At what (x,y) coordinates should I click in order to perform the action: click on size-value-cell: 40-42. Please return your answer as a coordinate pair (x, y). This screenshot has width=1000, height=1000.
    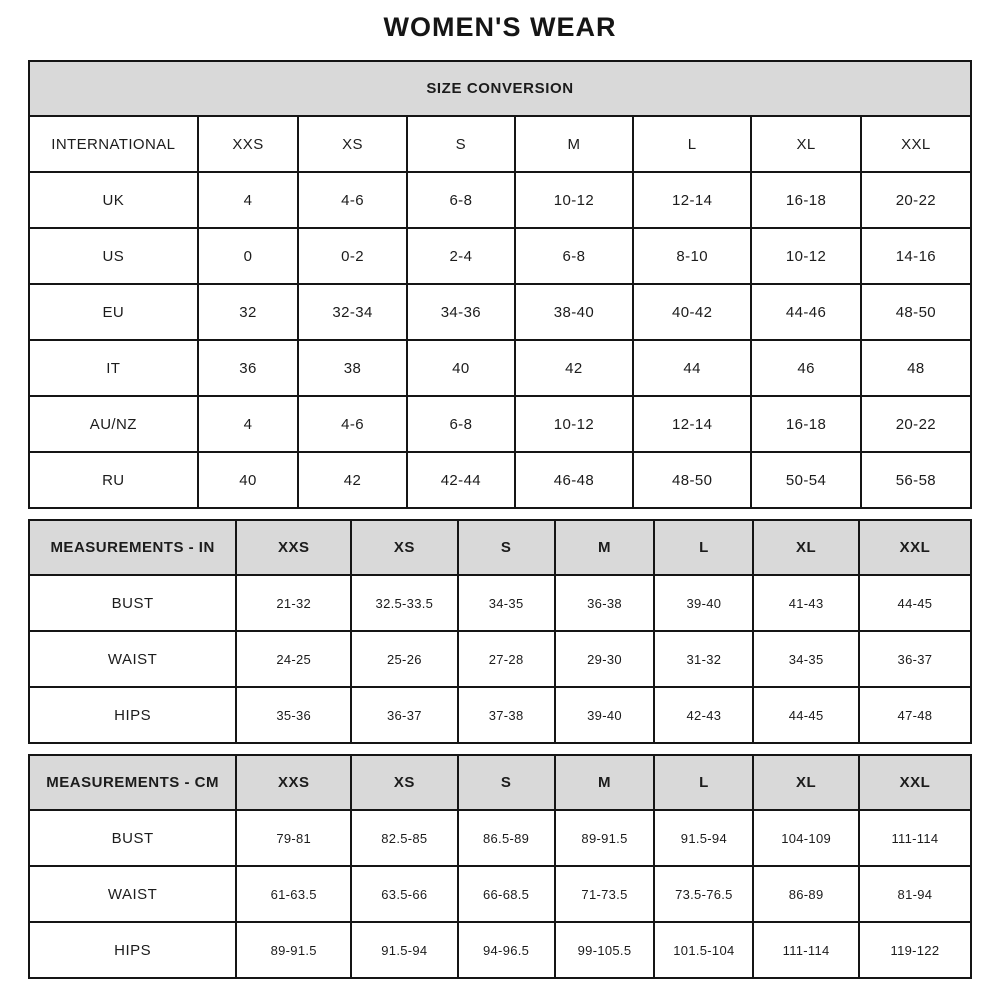
    Looking at the image, I should click on (692, 312).